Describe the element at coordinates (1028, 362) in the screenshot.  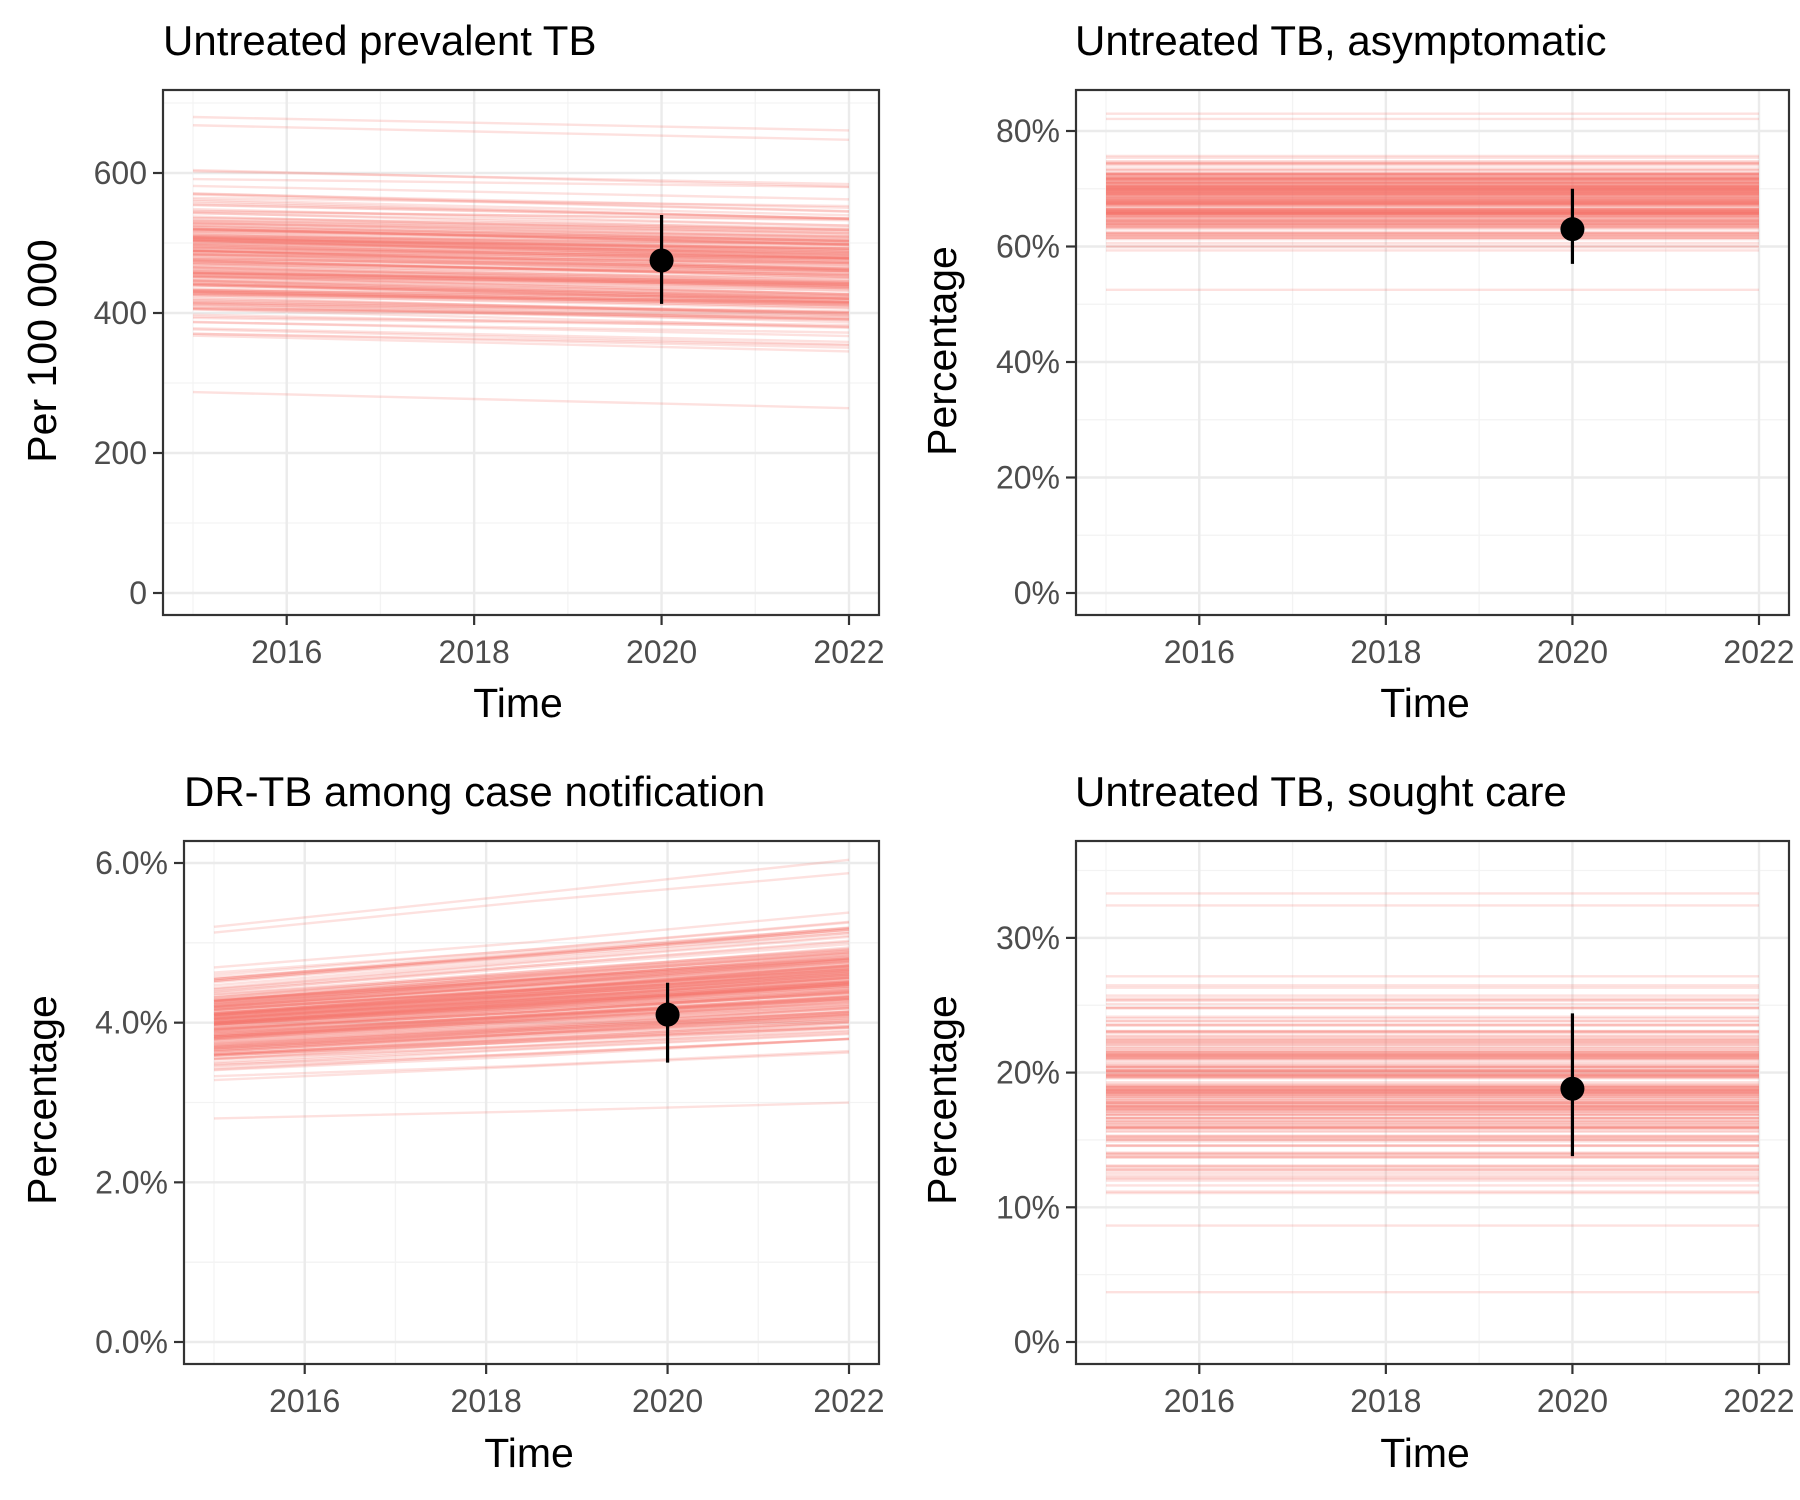
I see `y-tick-label: 40%` at that location.